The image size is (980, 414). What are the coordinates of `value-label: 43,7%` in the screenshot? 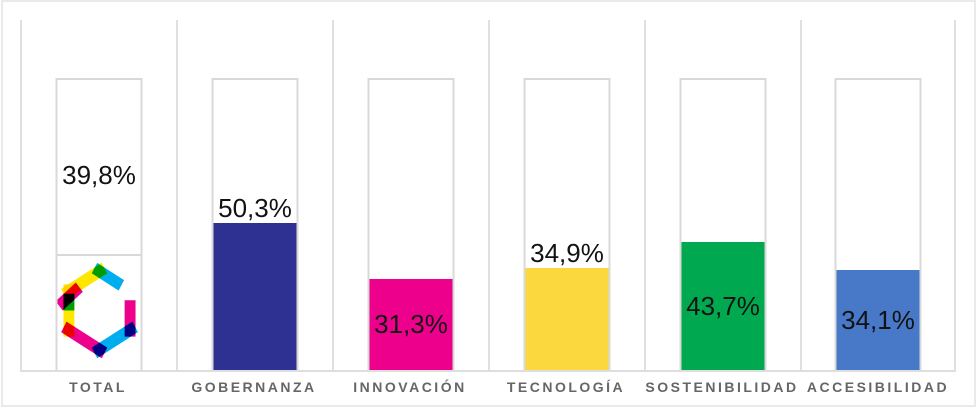 It's located at (723, 306).